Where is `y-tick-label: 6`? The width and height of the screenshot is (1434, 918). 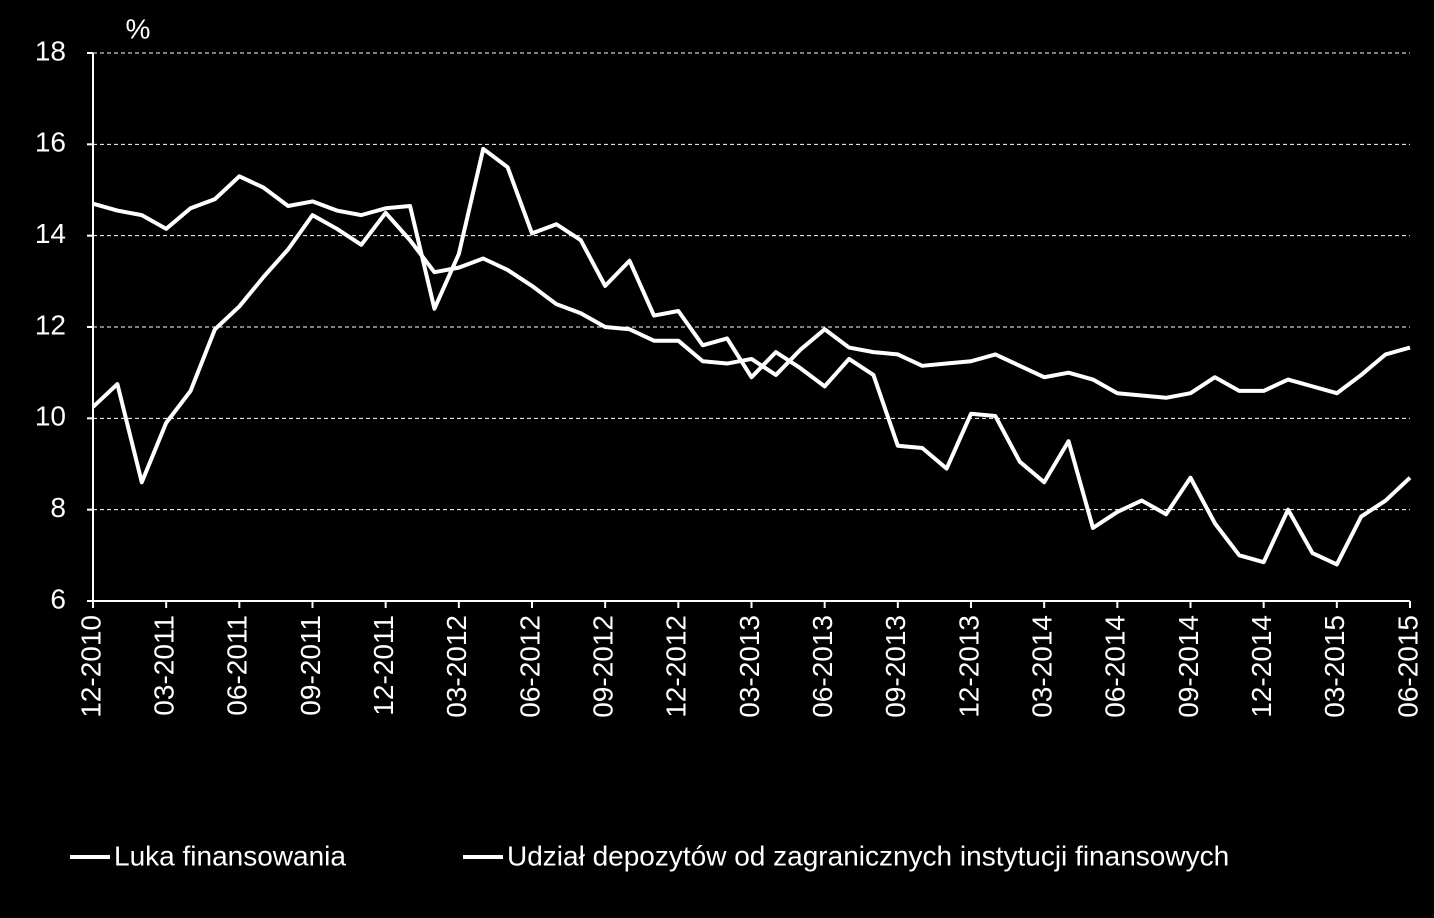 y-tick-label: 6 is located at coordinates (58, 598).